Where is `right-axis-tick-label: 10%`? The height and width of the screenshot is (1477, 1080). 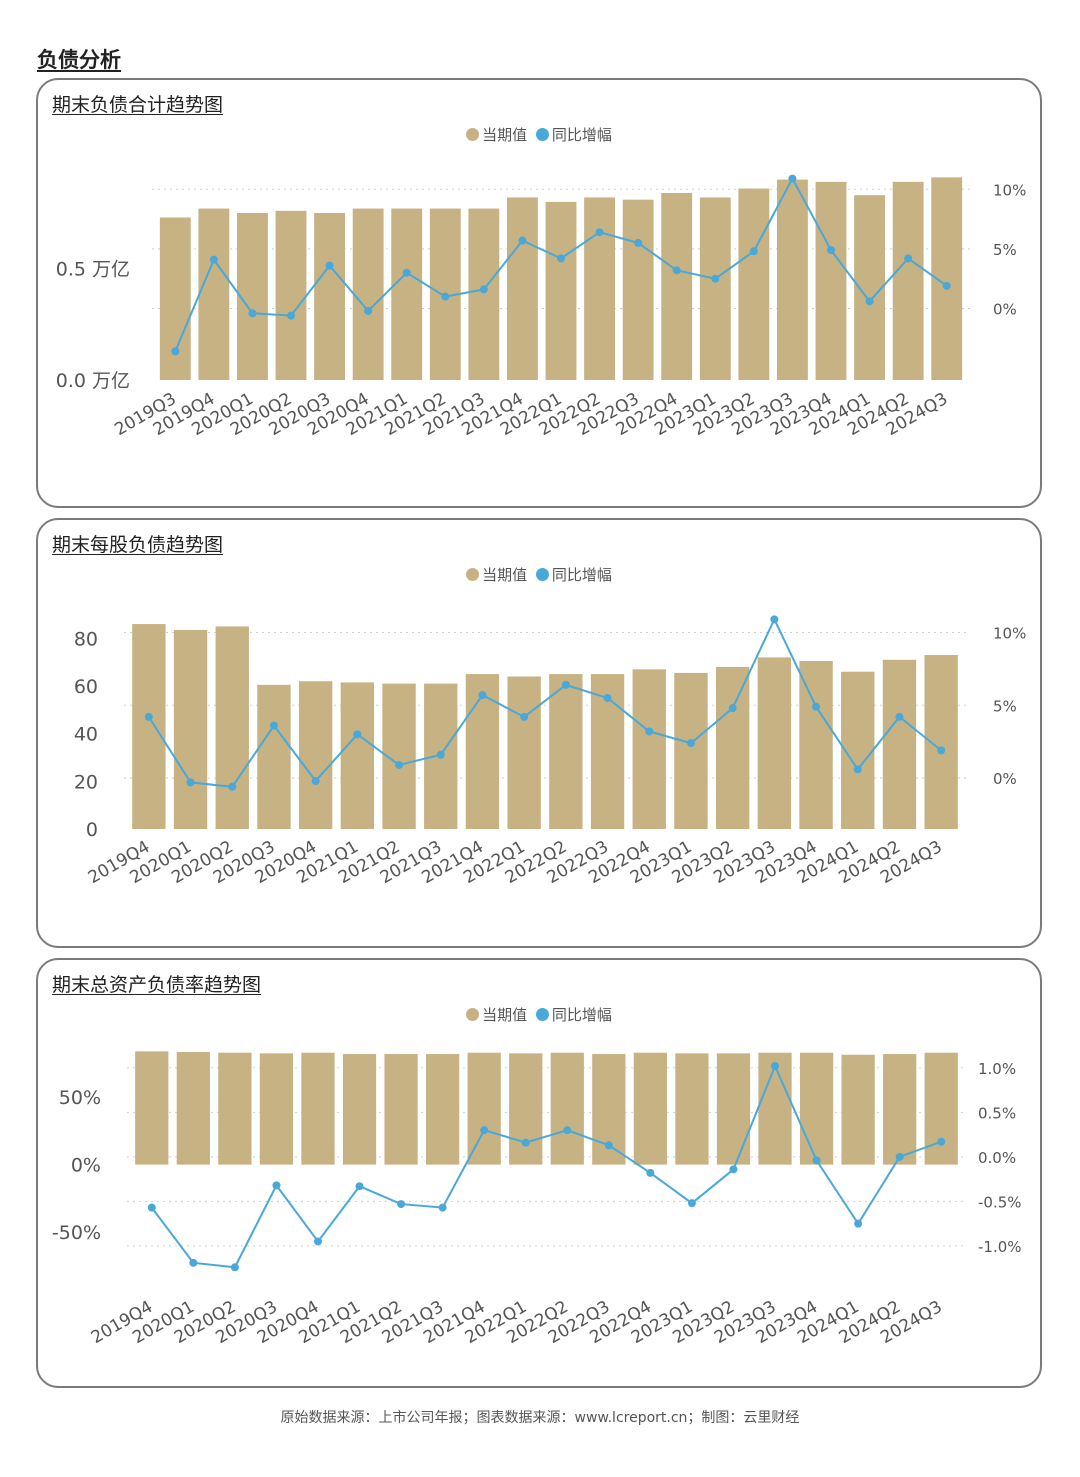 right-axis-tick-label: 10% is located at coordinates (1009, 190).